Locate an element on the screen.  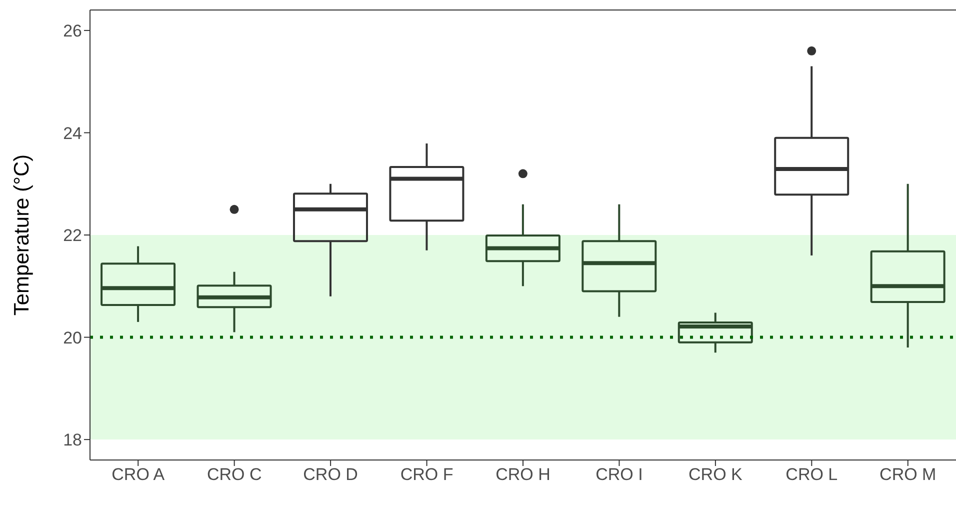
x-tick-label: CRO I is located at coordinates (619, 474).